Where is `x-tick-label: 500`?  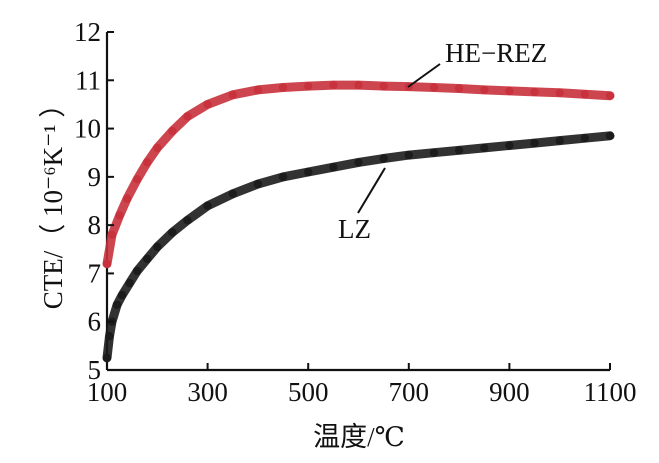
x-tick-label: 500 is located at coordinates (308, 392).